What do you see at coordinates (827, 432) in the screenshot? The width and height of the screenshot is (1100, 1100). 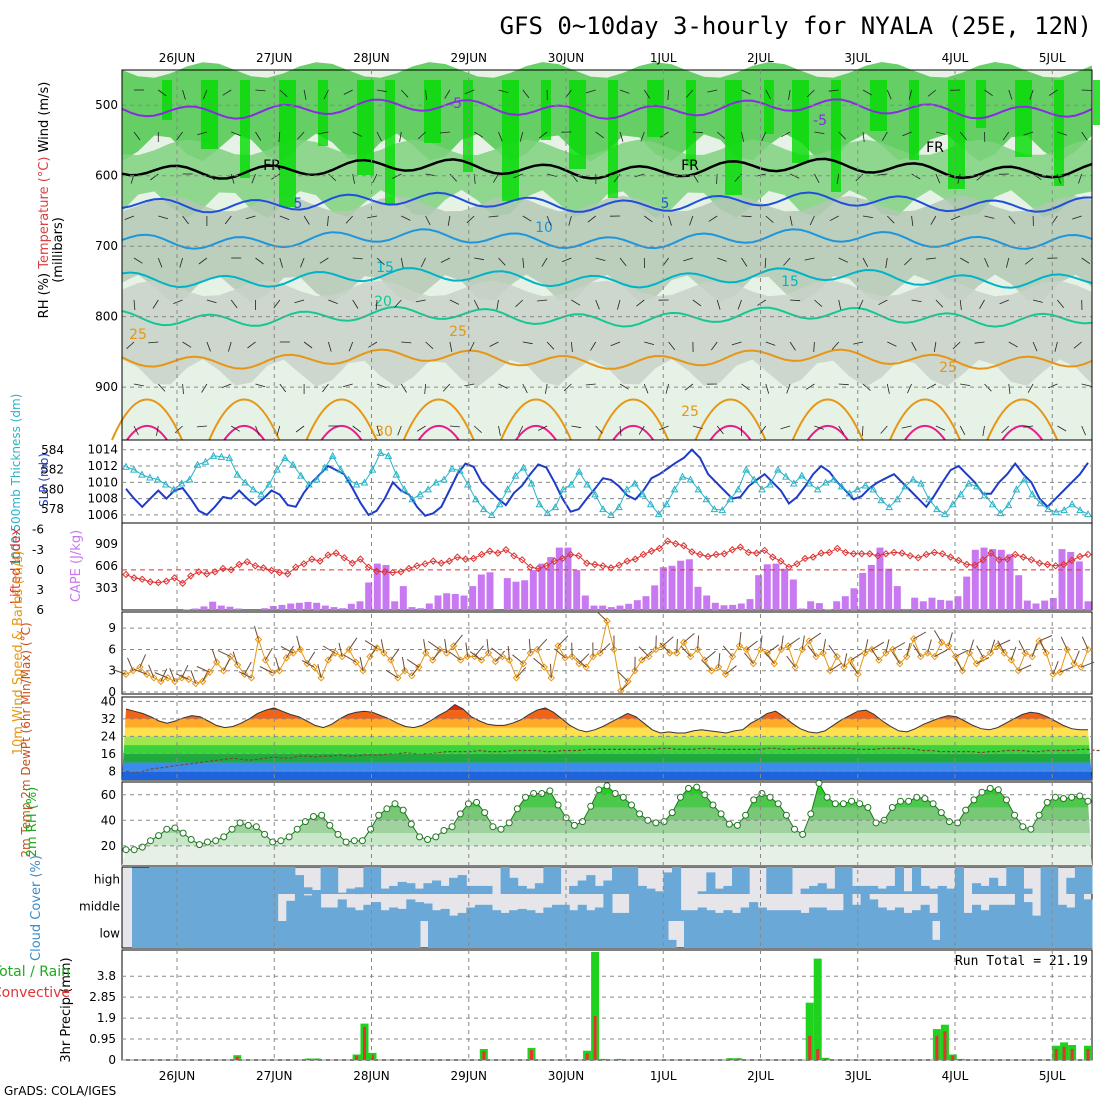 I see `hot-loop` at bounding box center [827, 432].